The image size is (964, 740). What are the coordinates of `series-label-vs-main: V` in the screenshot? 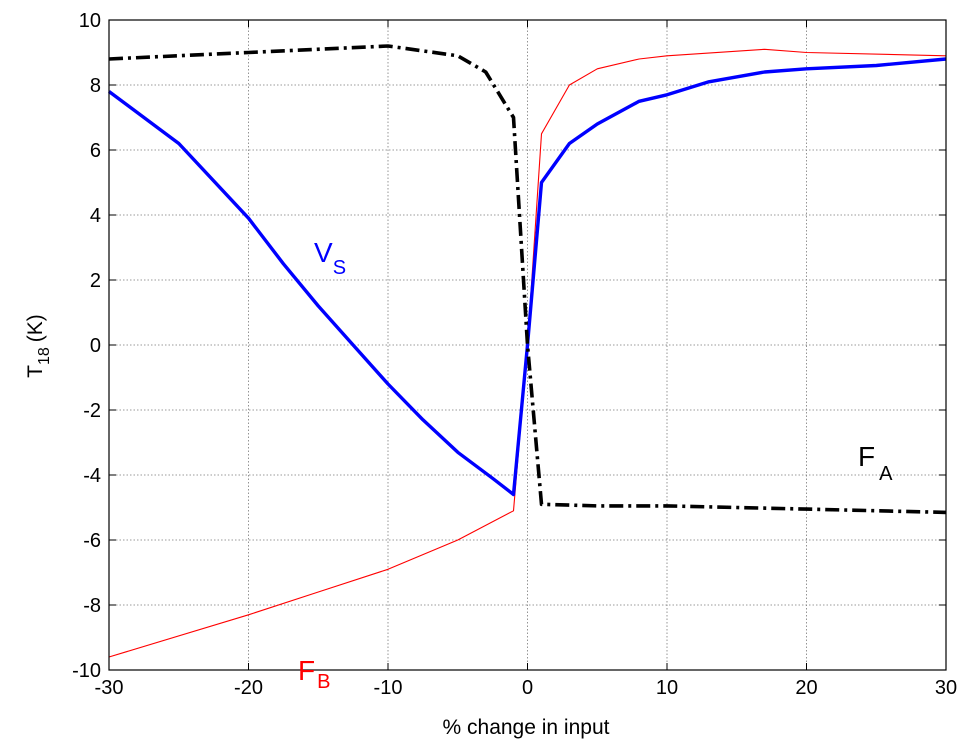 It's located at (323, 252).